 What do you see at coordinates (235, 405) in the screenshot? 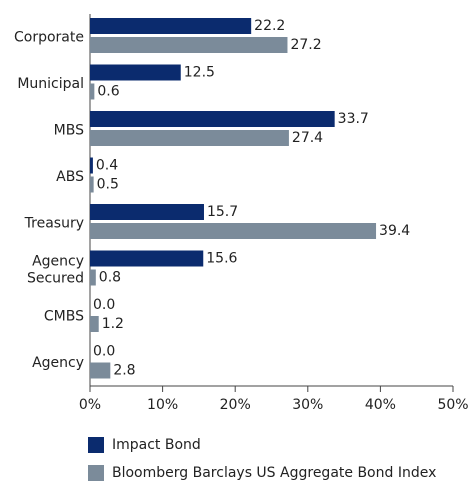
I see `x-tick-label: 20%` at bounding box center [235, 405].